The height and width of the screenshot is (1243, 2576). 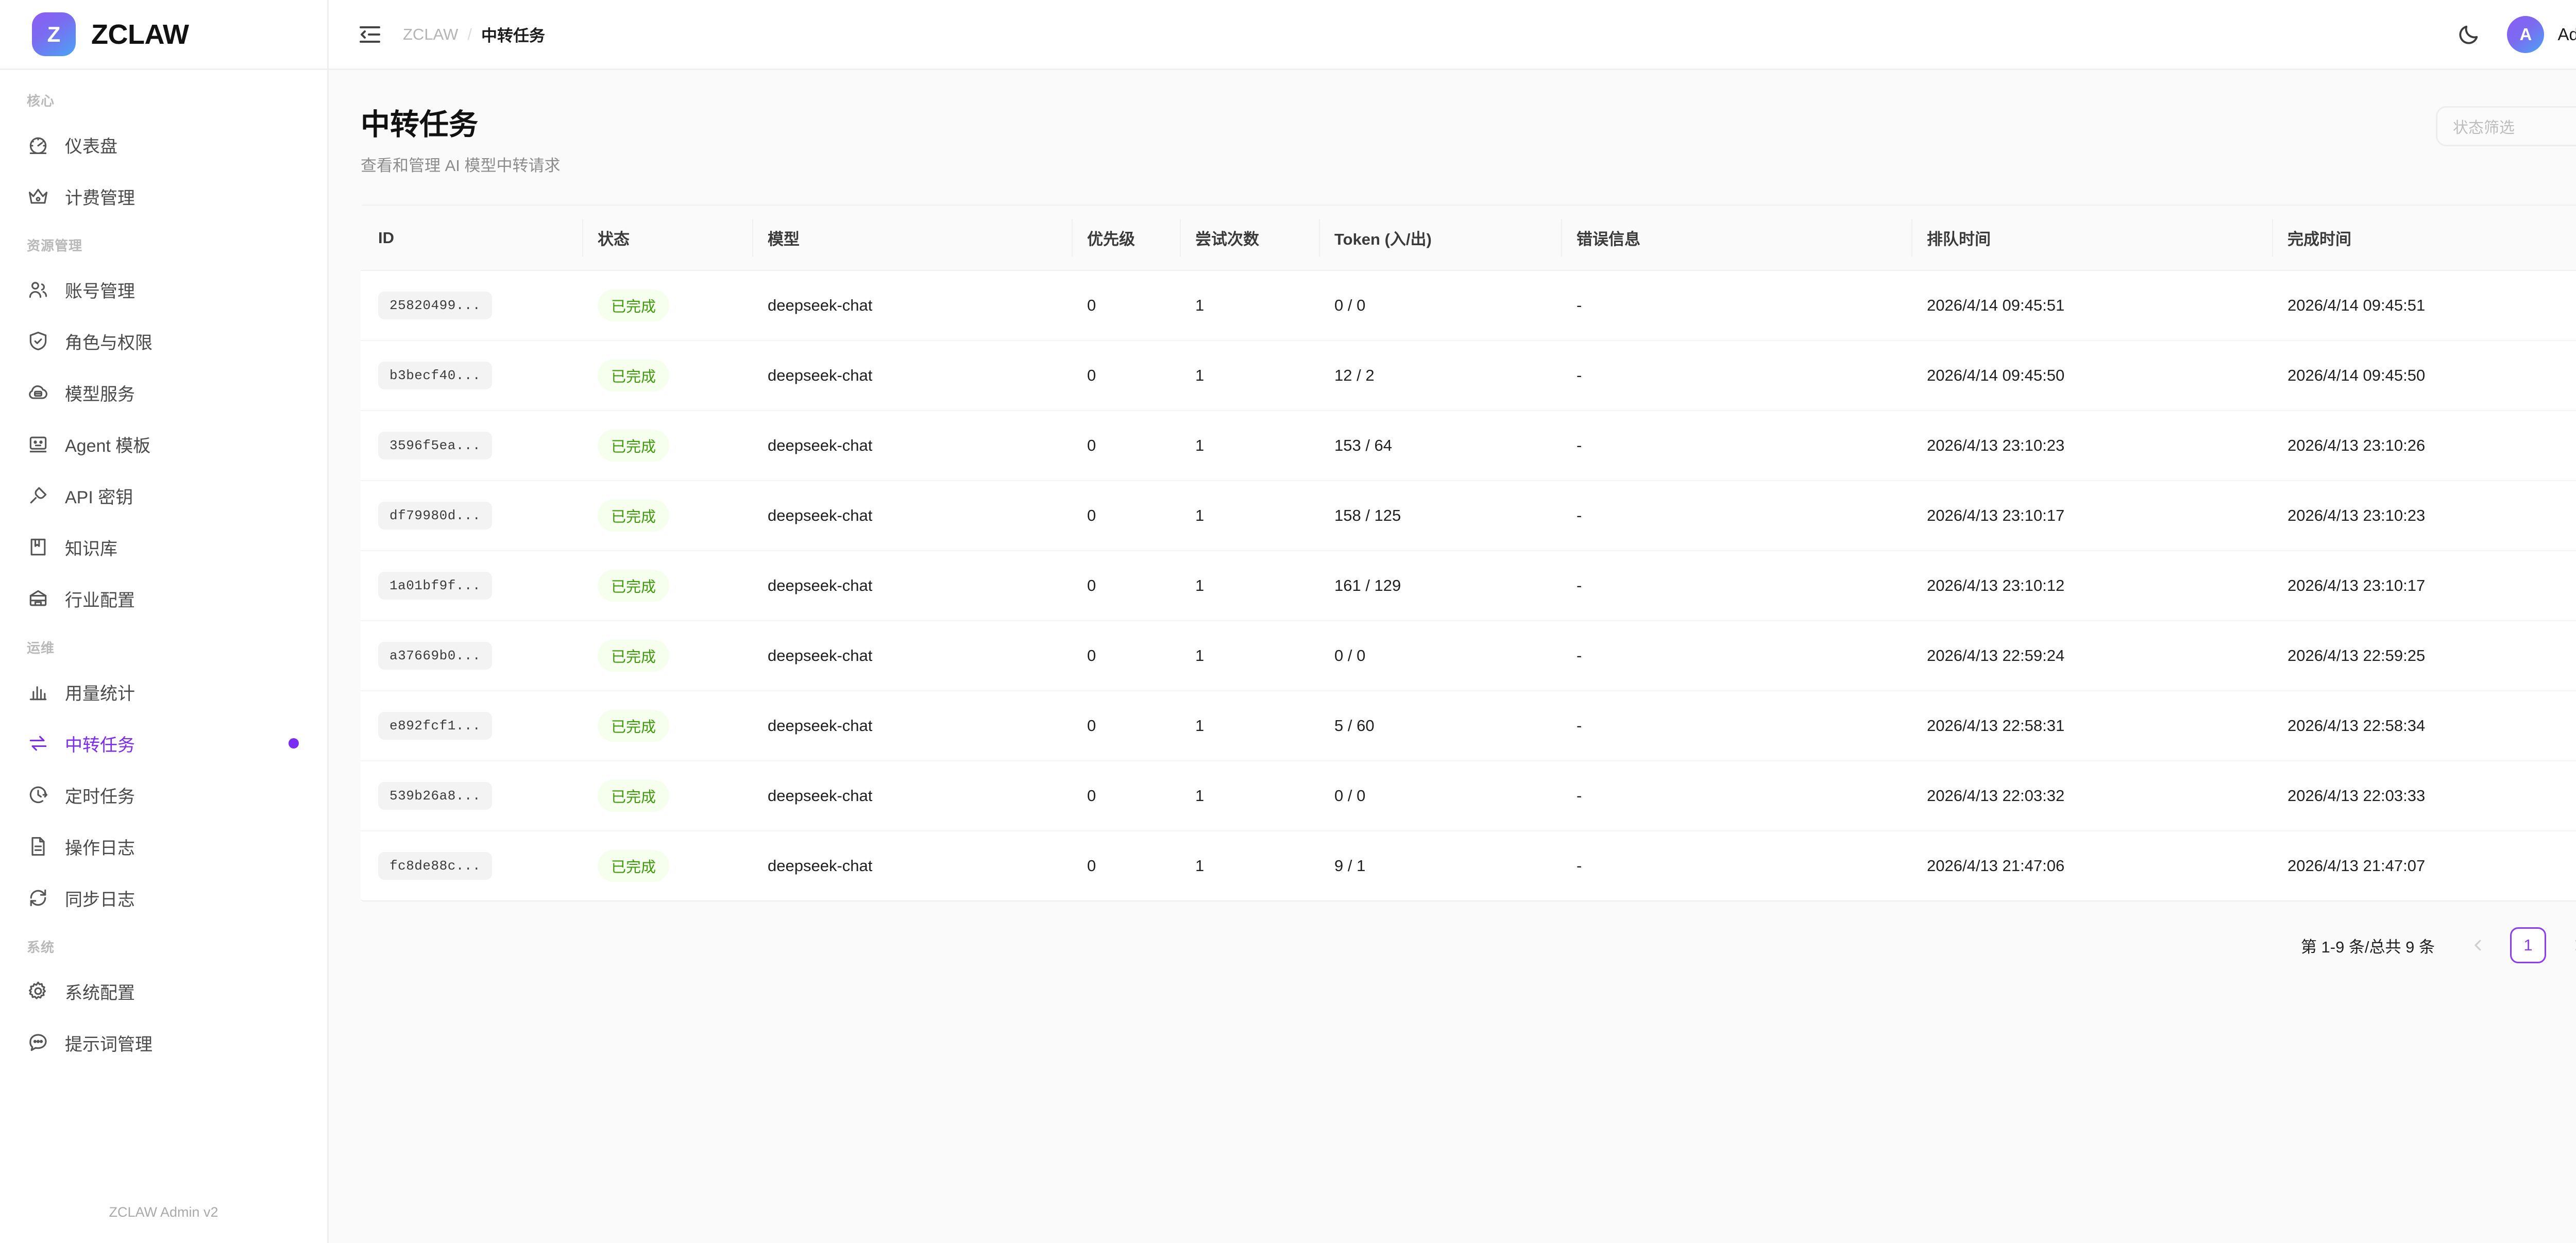 I want to click on cell-finished: 2026/4/13 22:03:33, so click(x=2424, y=796).